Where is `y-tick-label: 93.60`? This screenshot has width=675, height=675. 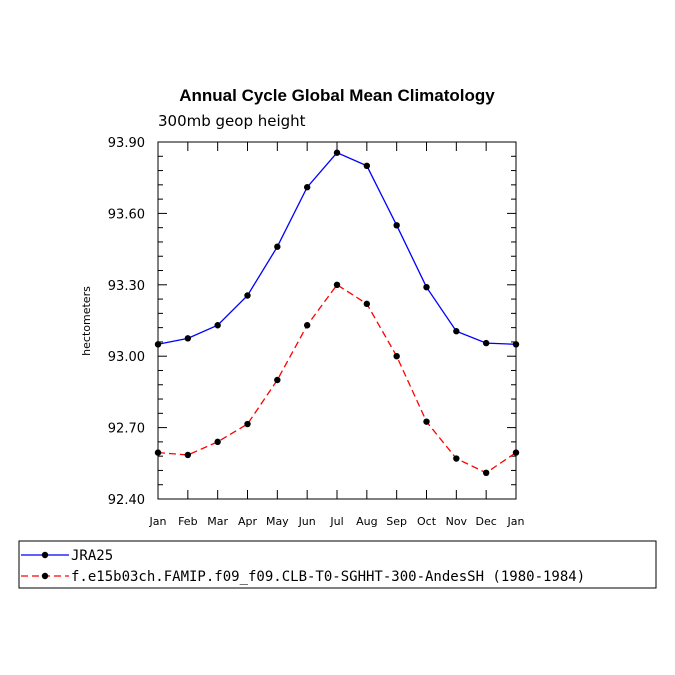
y-tick-label: 93.60 is located at coordinates (126, 214).